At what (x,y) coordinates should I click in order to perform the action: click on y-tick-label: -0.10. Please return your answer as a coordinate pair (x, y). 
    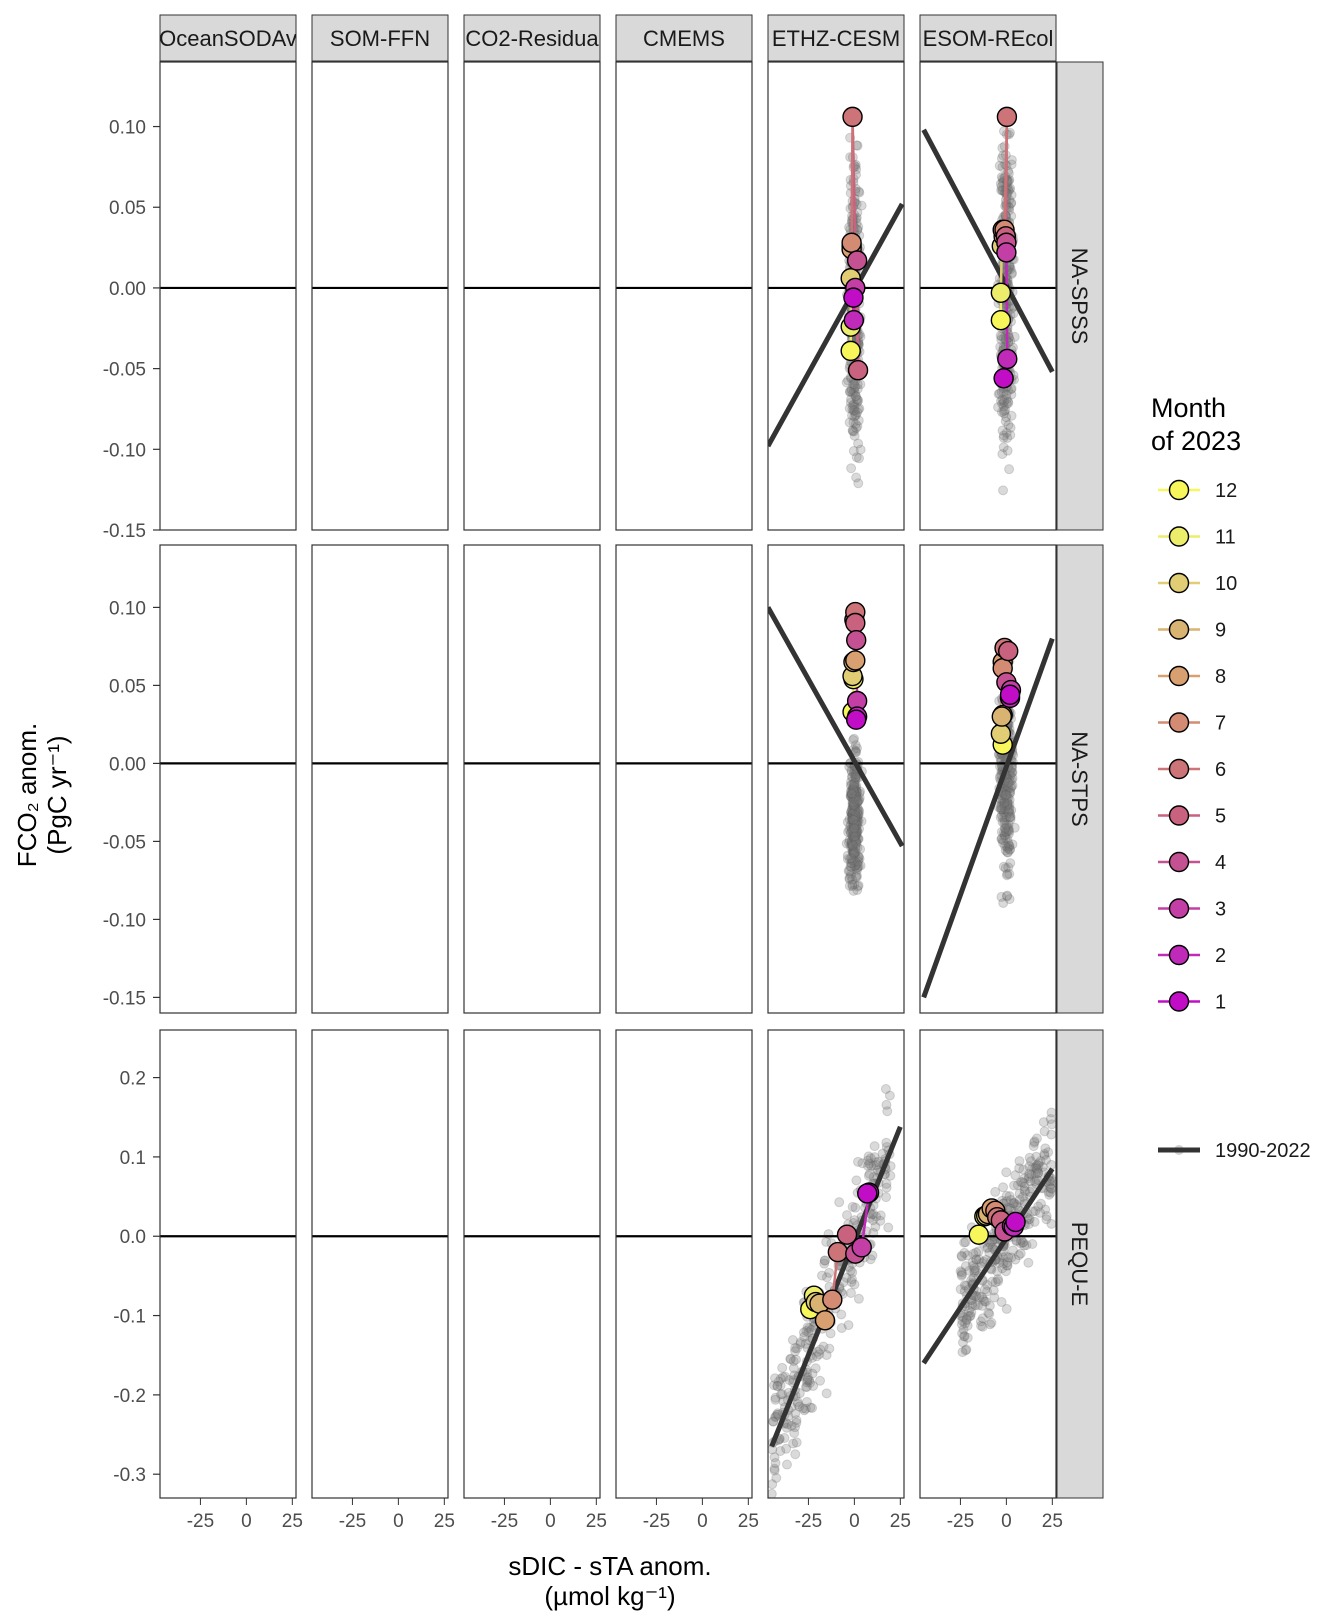
    Looking at the image, I should click on (124, 920).